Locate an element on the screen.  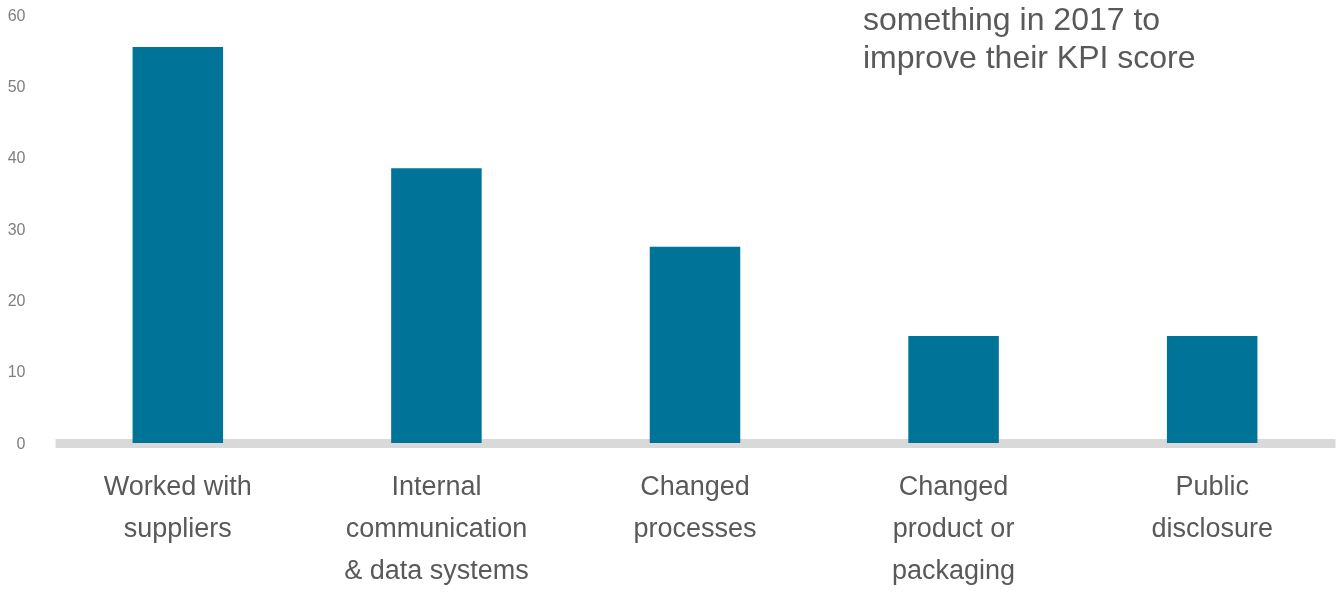
x-tick-label: Public disclosure is located at coordinates (1212, 506).